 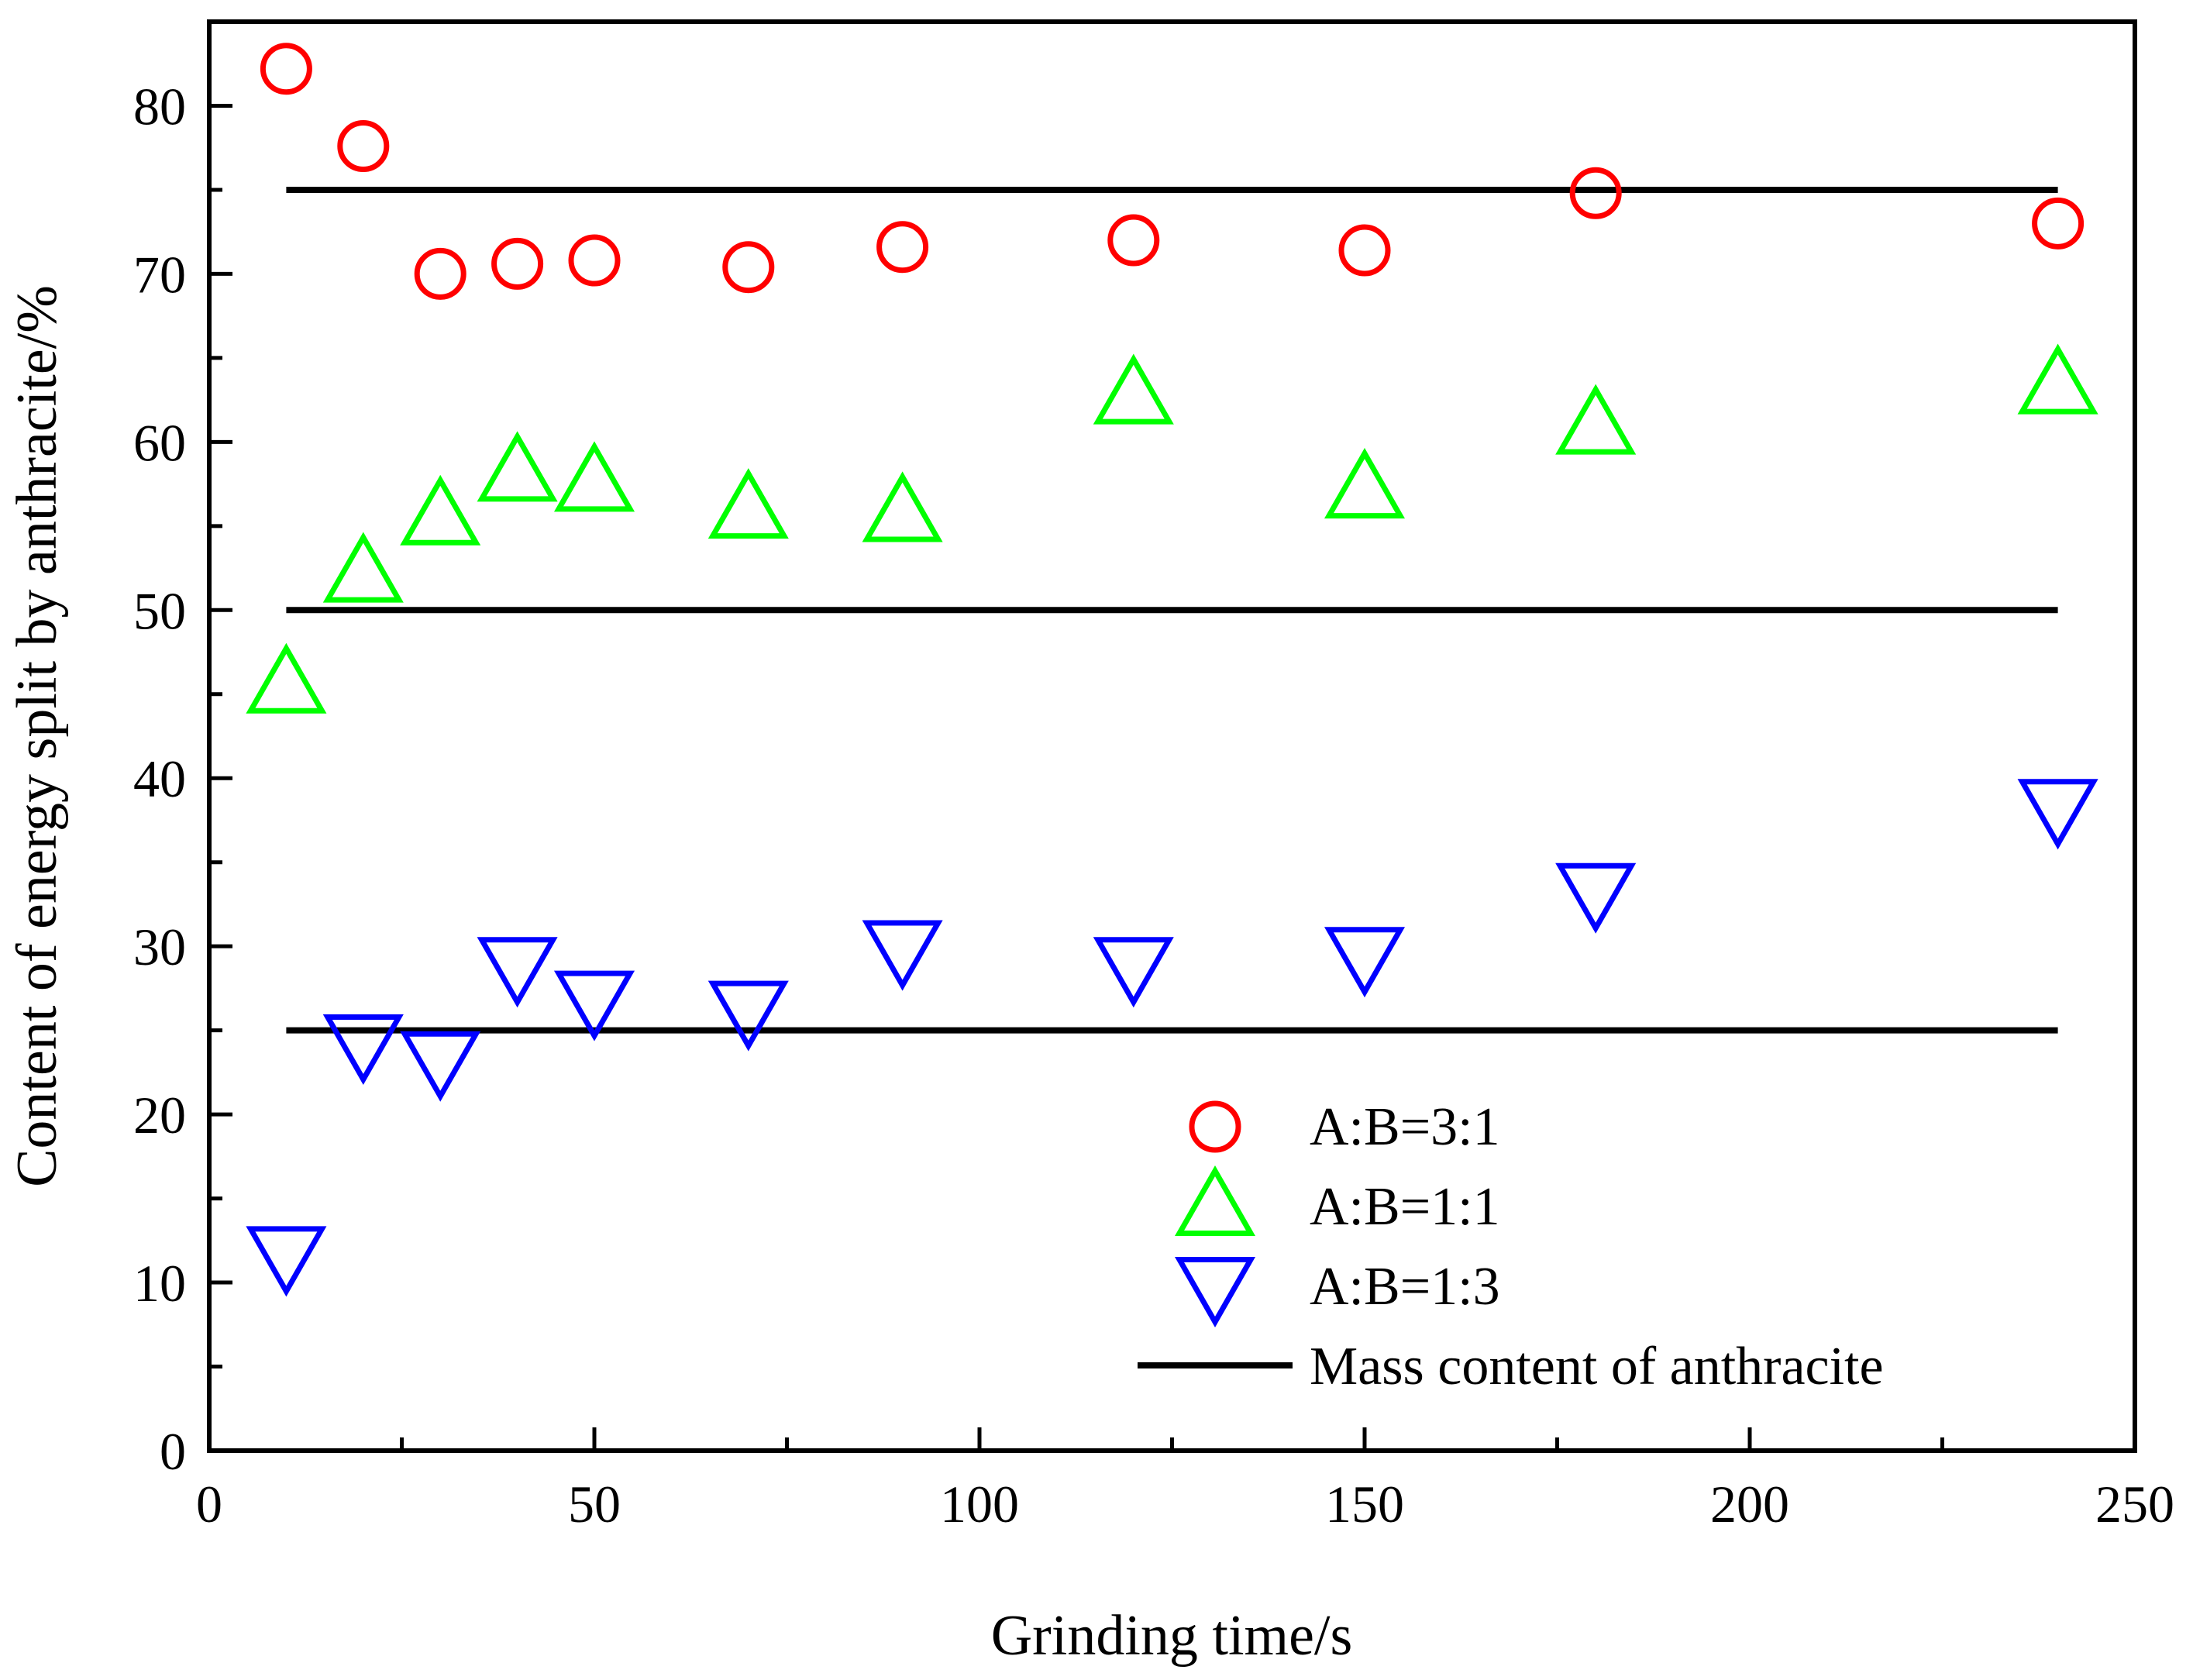 What do you see at coordinates (1597, 1366) in the screenshot?
I see `legend-label-mass-content: Mass content of anthracite` at bounding box center [1597, 1366].